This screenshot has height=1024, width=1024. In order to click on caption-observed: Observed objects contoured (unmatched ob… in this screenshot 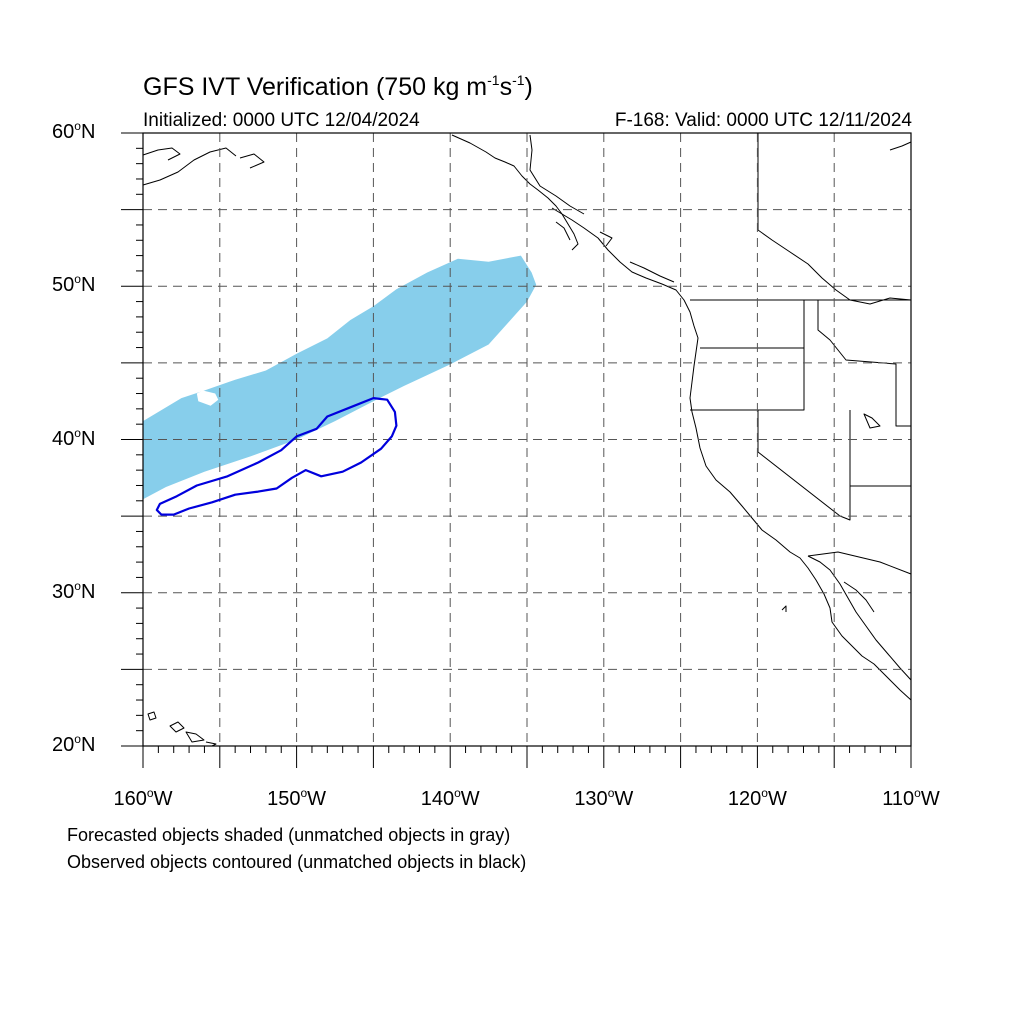, I will do `click(297, 862)`.